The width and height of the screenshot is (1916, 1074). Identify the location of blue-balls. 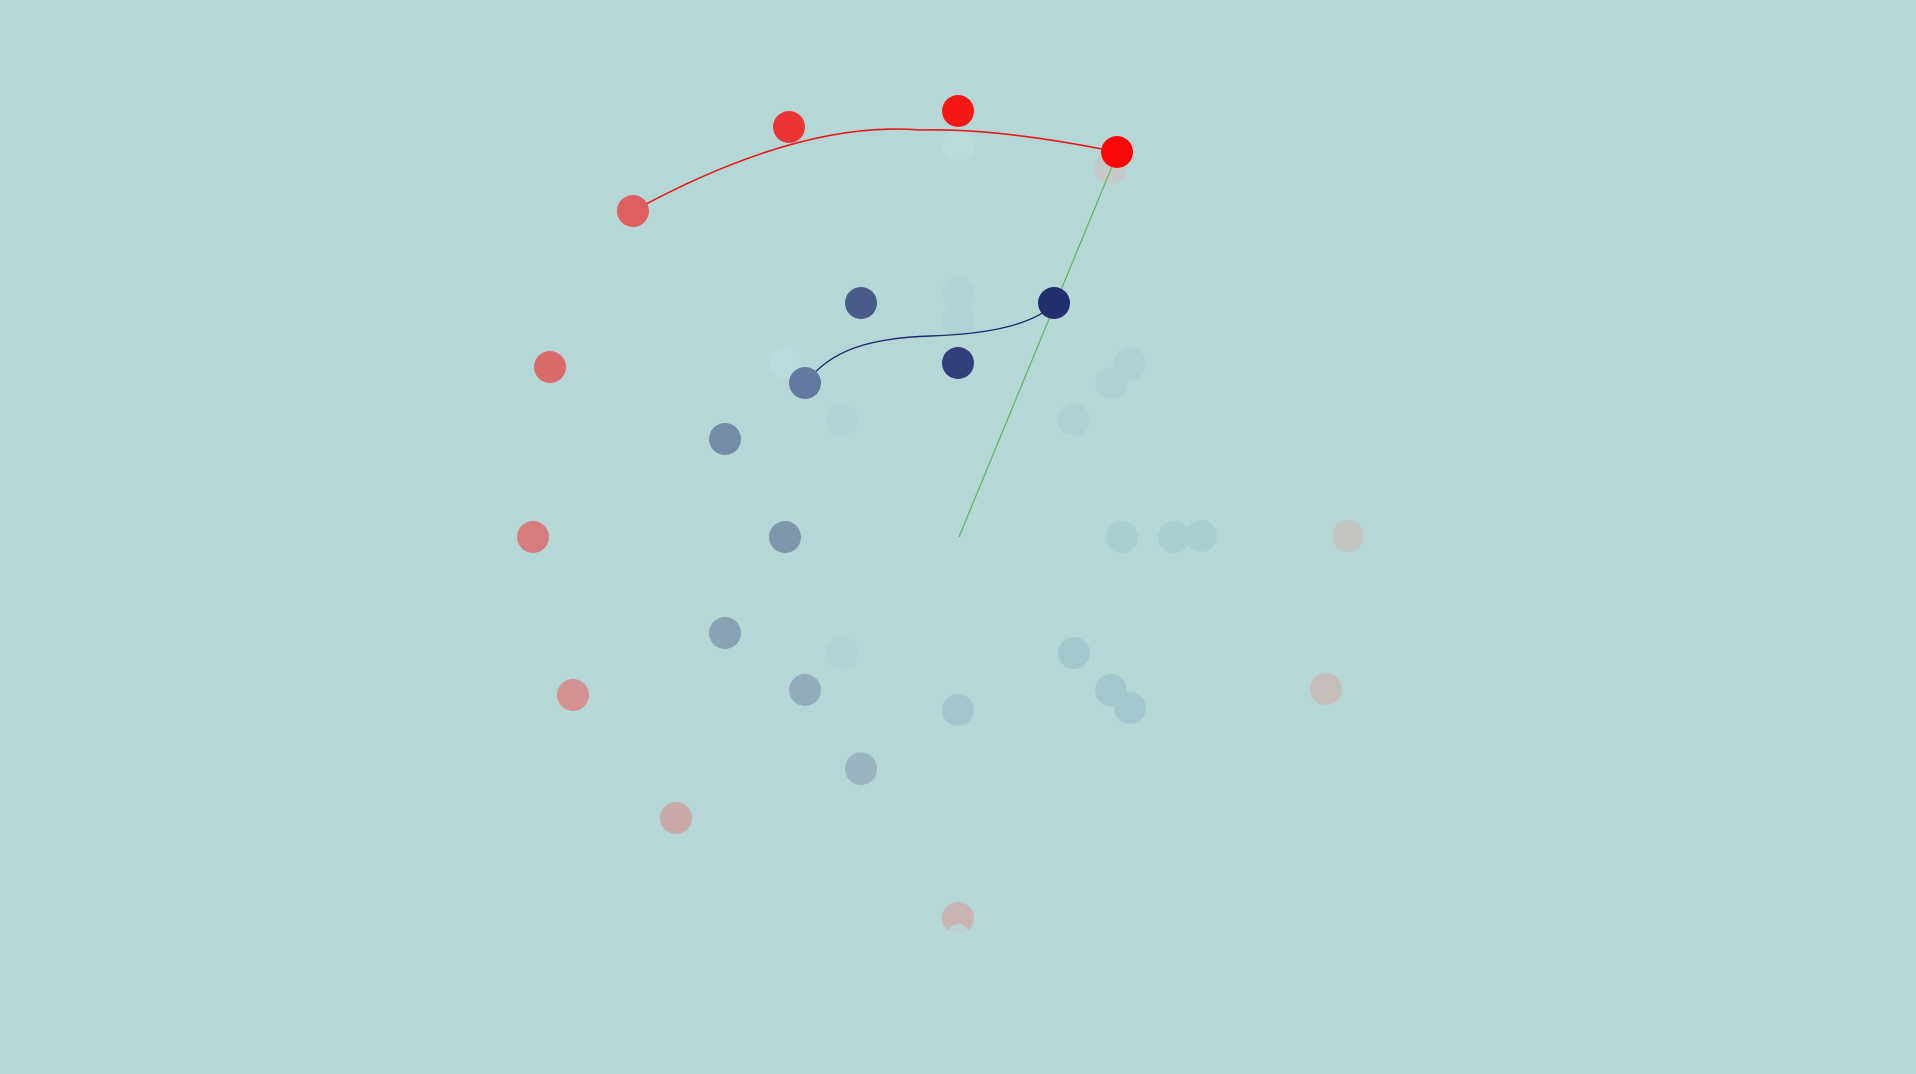
(889, 536).